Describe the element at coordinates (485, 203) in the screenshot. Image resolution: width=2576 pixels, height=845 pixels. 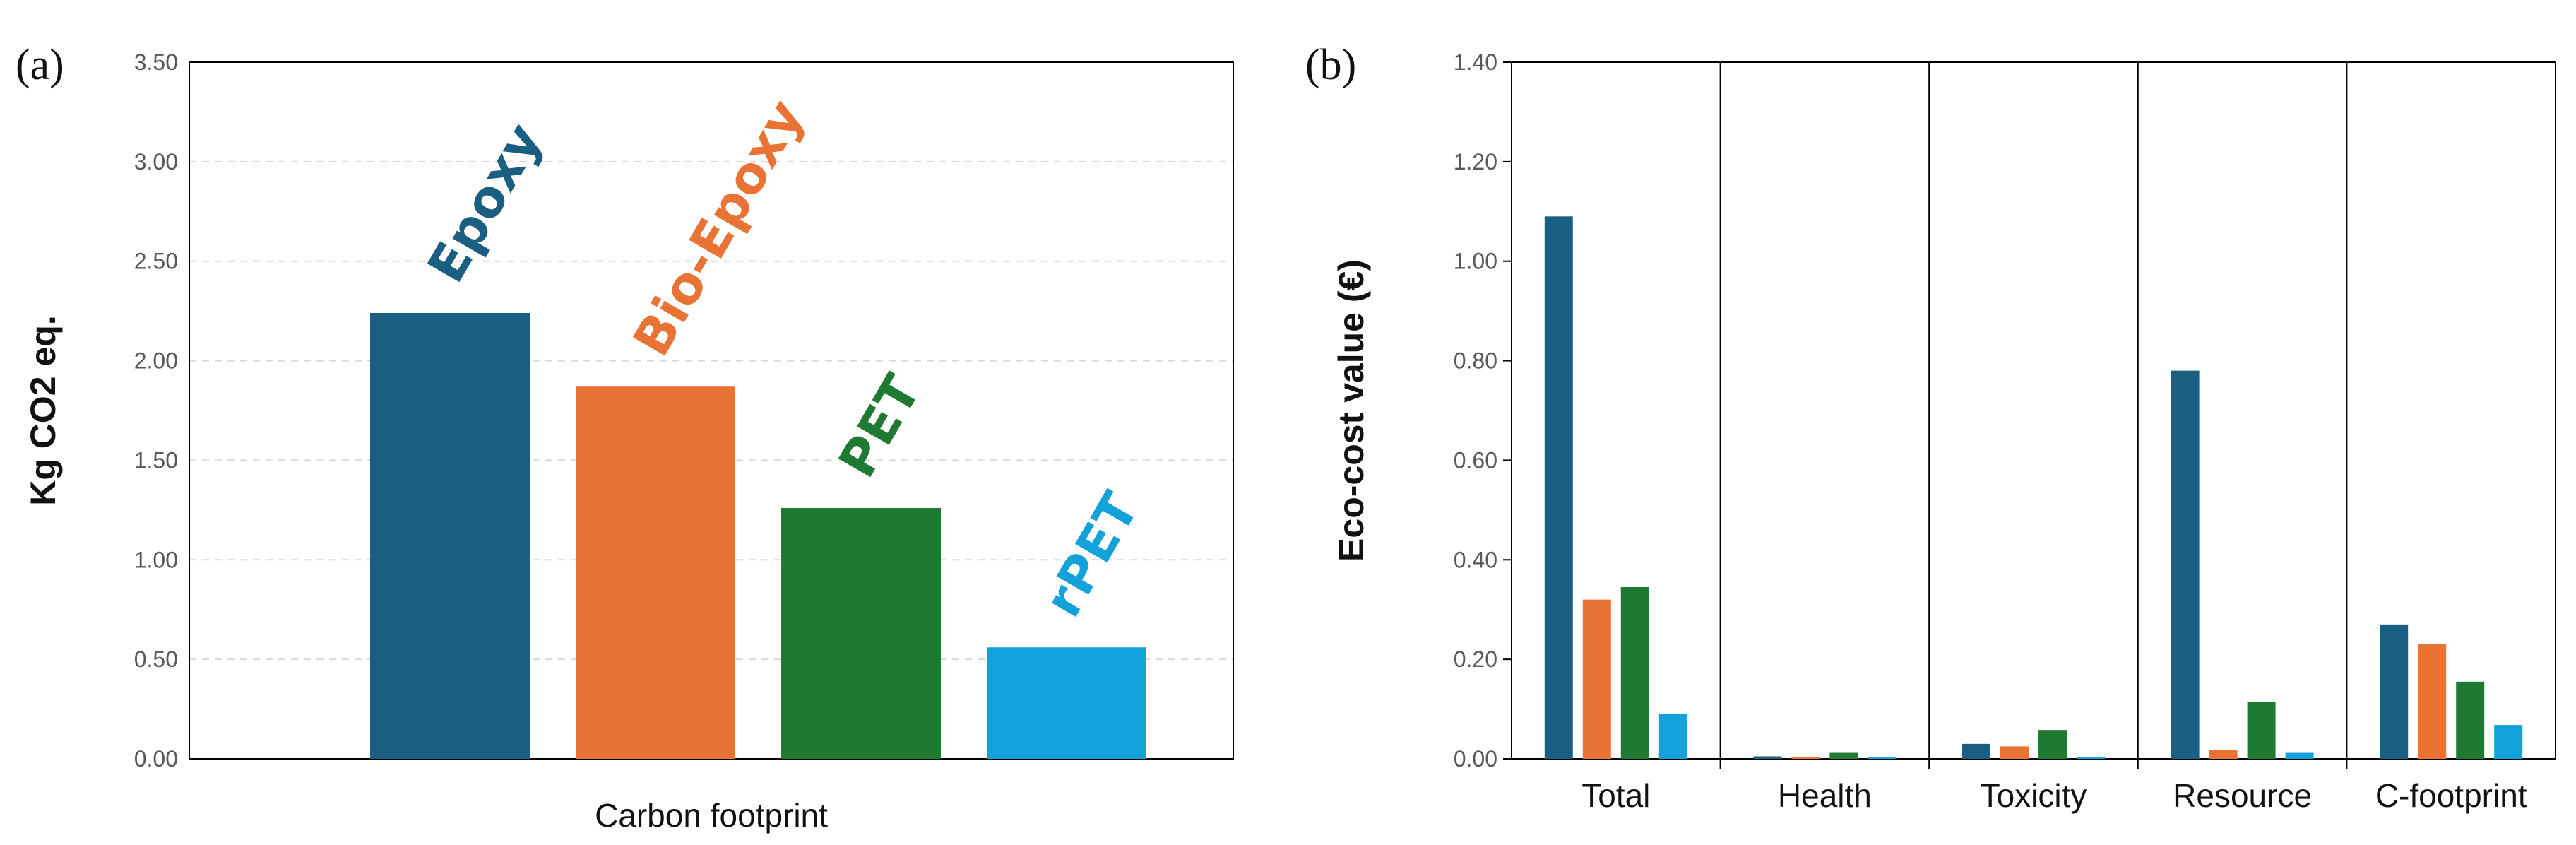
I see `data-label-epoxy: Epoxy` at that location.